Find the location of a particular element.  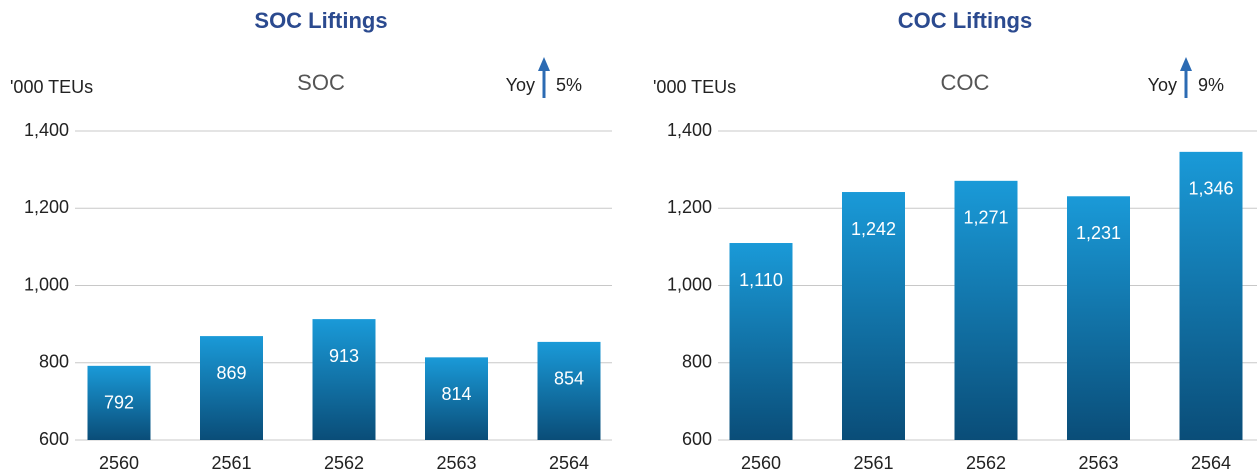

chart-subtitle: SOC is located at coordinates (321, 82).